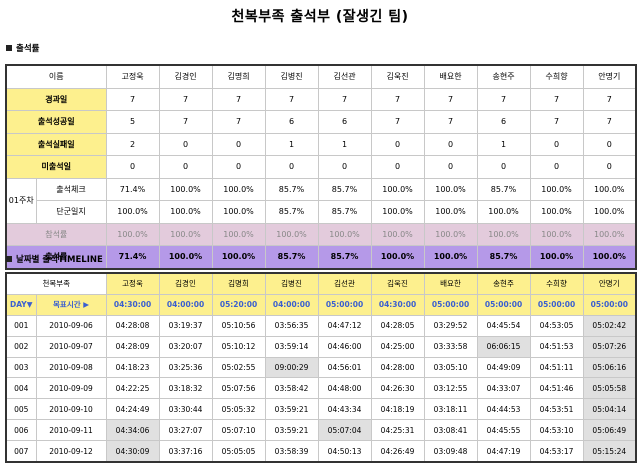  I want to click on timeline-section-title: 날짜별 출석TIMELINE, so click(59, 260).